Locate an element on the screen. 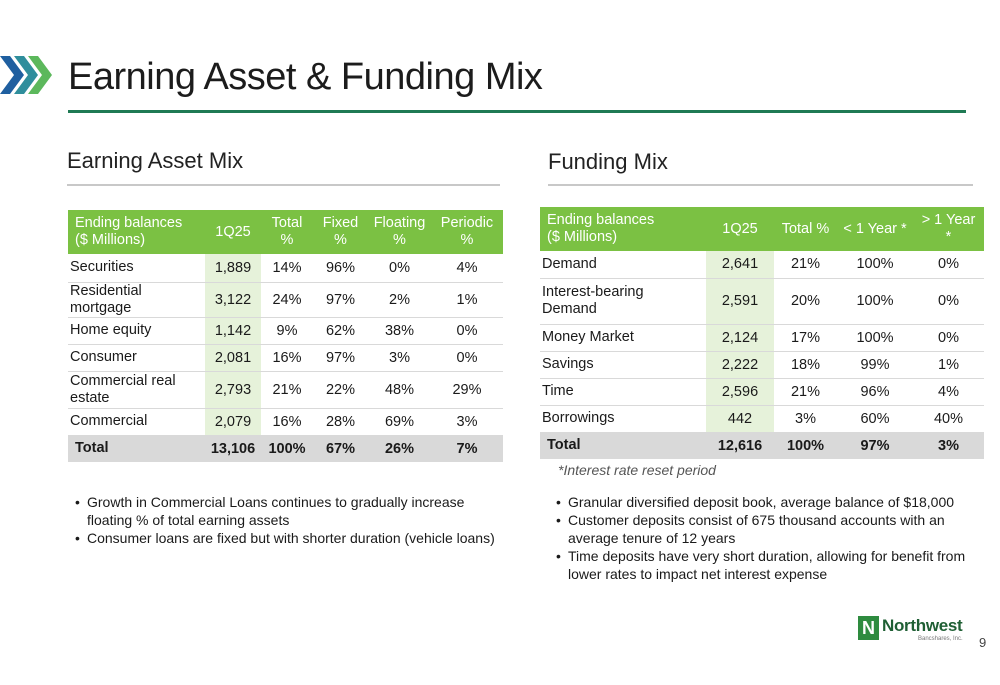  funding-mix-heading: Funding Mix is located at coordinates (608, 161).